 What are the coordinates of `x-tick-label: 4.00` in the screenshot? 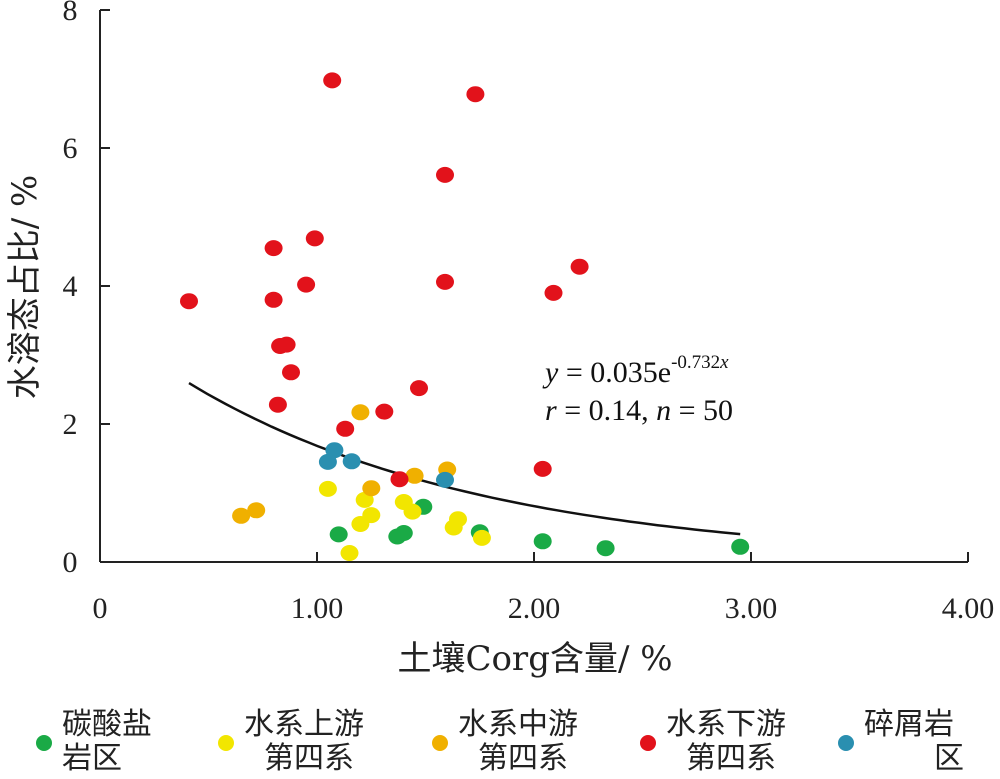 It's located at (968, 608).